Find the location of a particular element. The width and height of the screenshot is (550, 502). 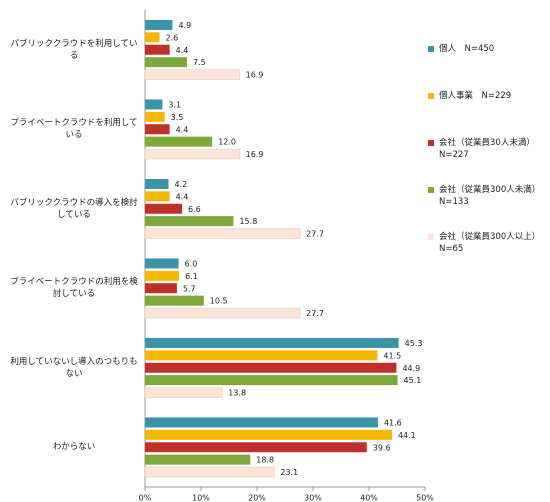

value-label: 45.1 is located at coordinates (413, 380).